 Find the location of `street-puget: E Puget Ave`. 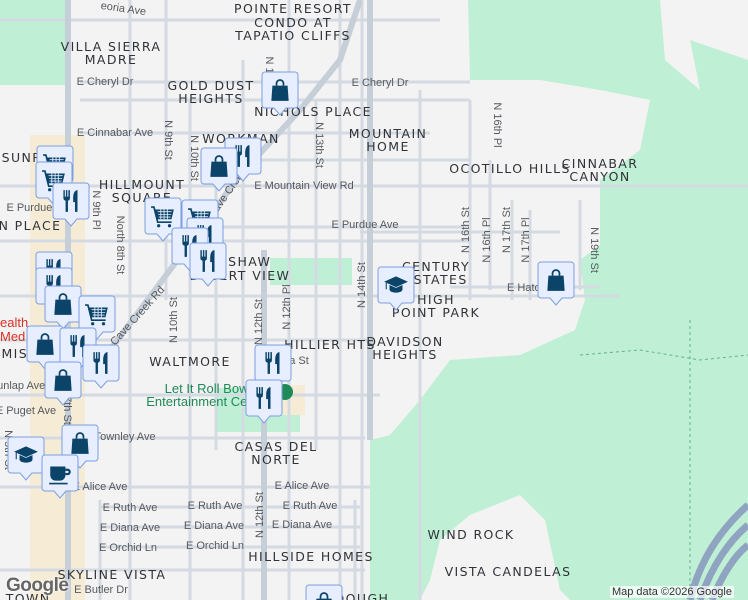

street-puget: E Puget Ave is located at coordinates (28, 411).